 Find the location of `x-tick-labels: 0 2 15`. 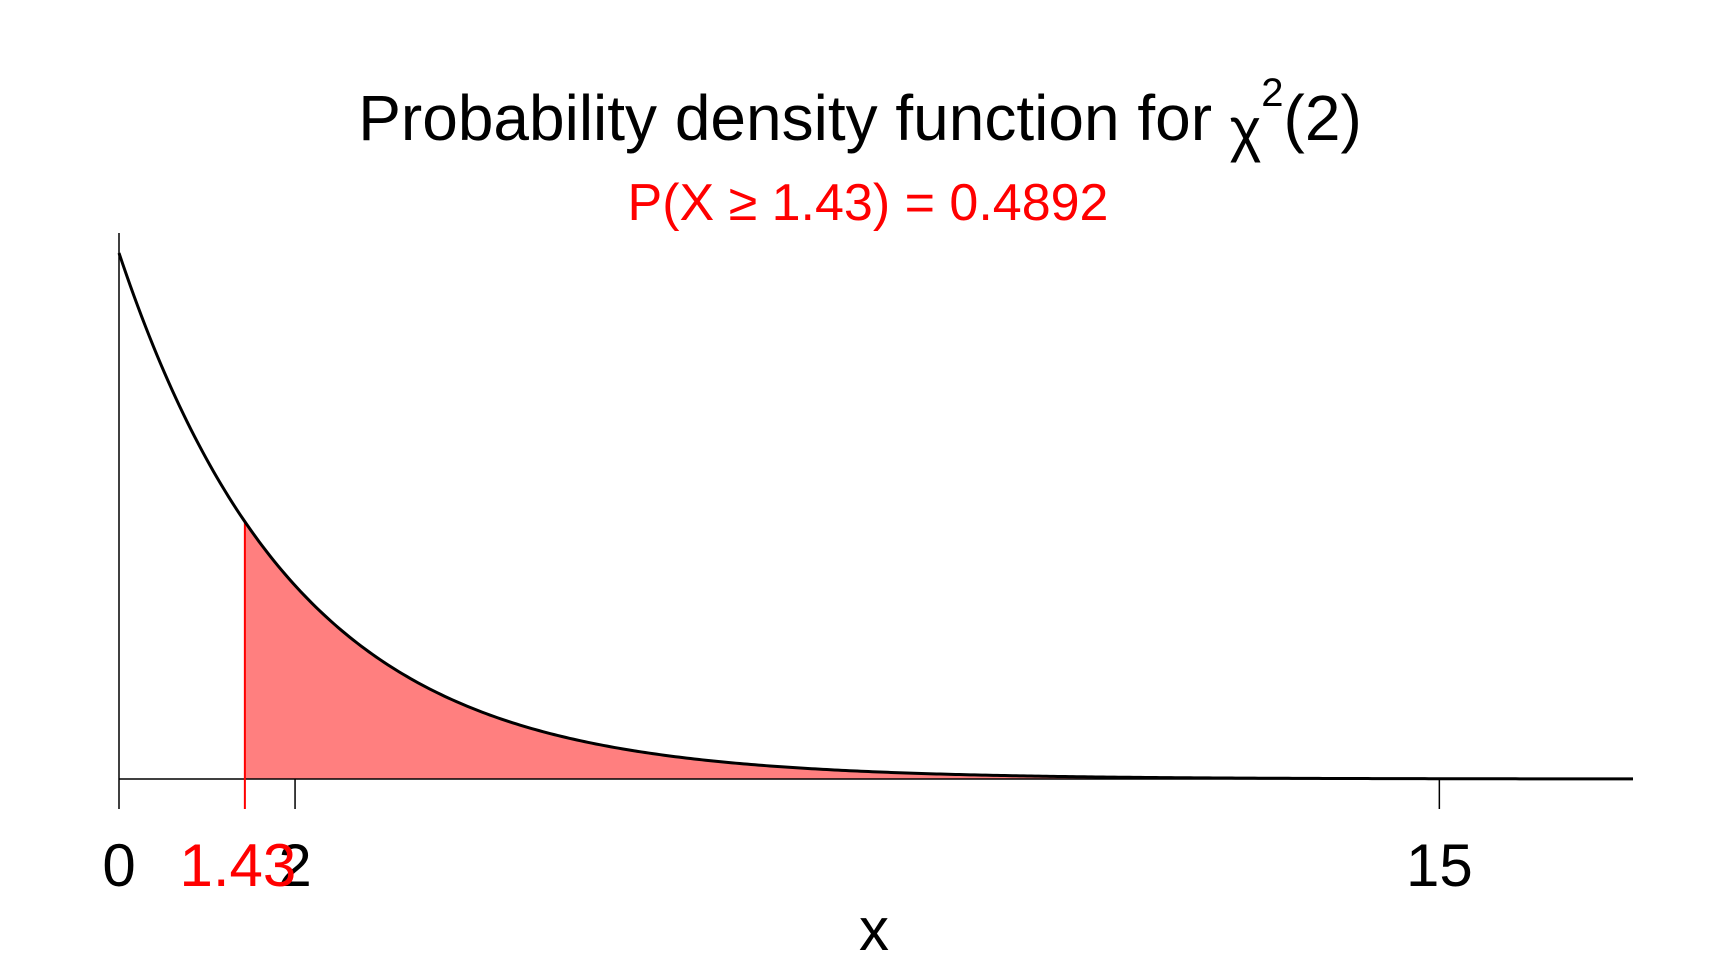

x-tick-labels: 0 2 15 is located at coordinates (787, 865).